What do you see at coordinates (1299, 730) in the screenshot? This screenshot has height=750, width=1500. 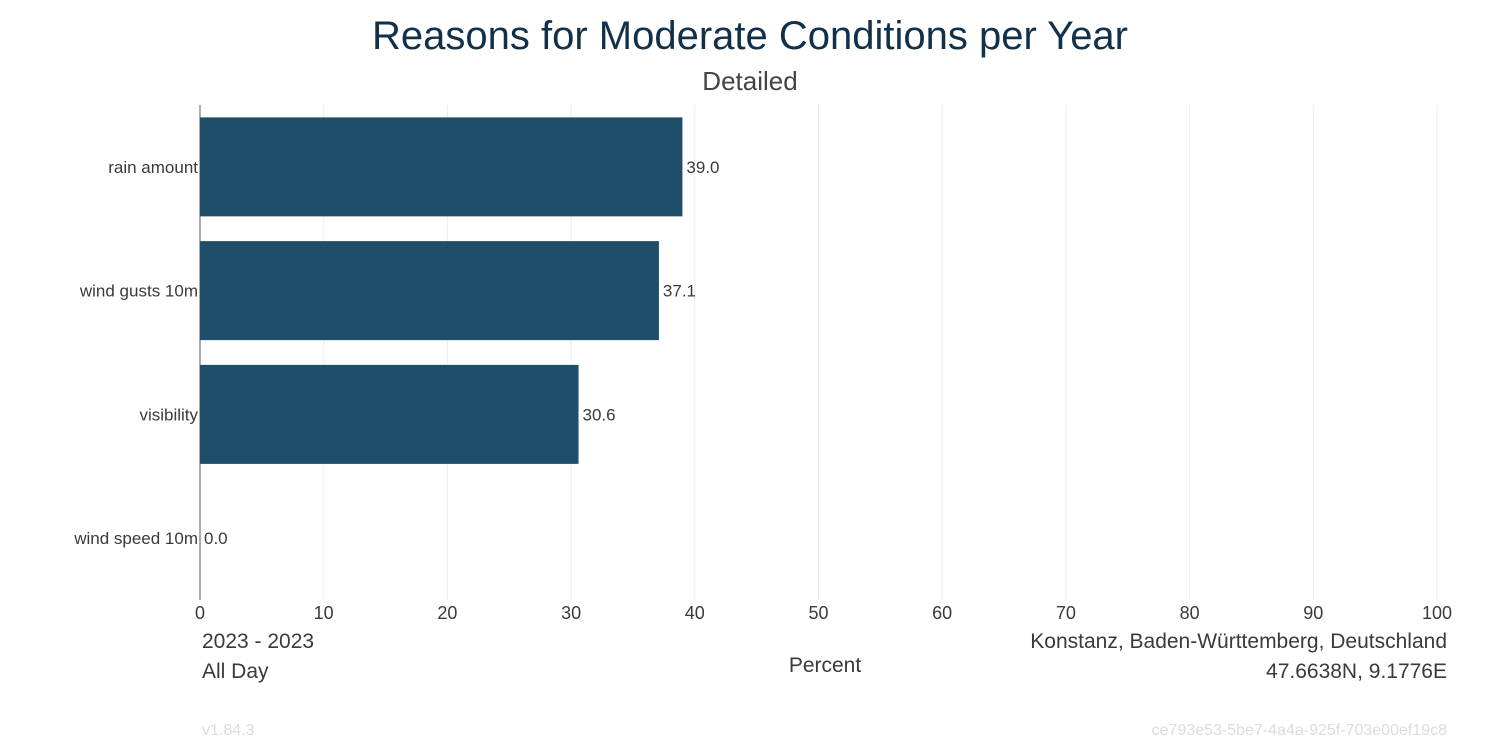 I see `chart-id-label: ce793e53-5be7-4a4a-925f-703e00ef19c8` at bounding box center [1299, 730].